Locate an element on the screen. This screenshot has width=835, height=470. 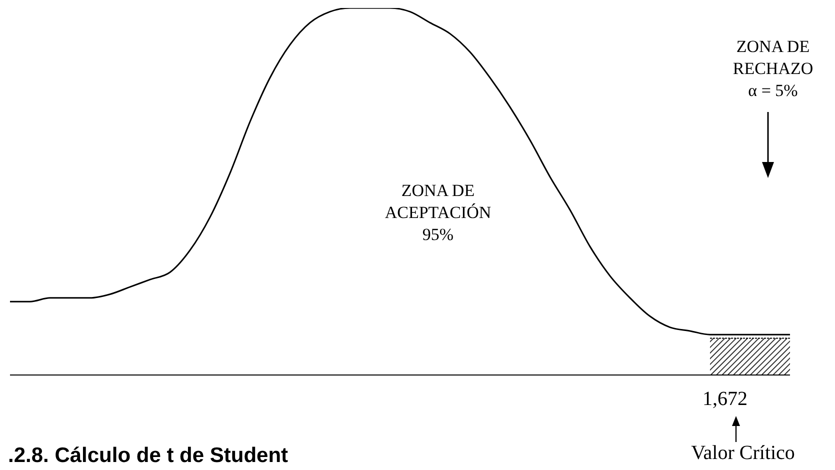
annotation: ZONA DE ACEPTACIÓN 95% is located at coordinates (438, 213).